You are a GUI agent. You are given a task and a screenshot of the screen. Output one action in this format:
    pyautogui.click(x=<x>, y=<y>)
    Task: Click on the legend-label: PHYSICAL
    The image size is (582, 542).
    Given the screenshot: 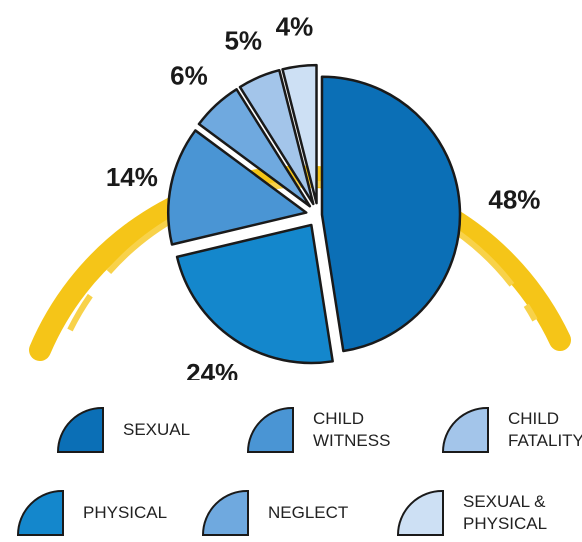 What is the action you would take?
    pyautogui.click(x=125, y=512)
    